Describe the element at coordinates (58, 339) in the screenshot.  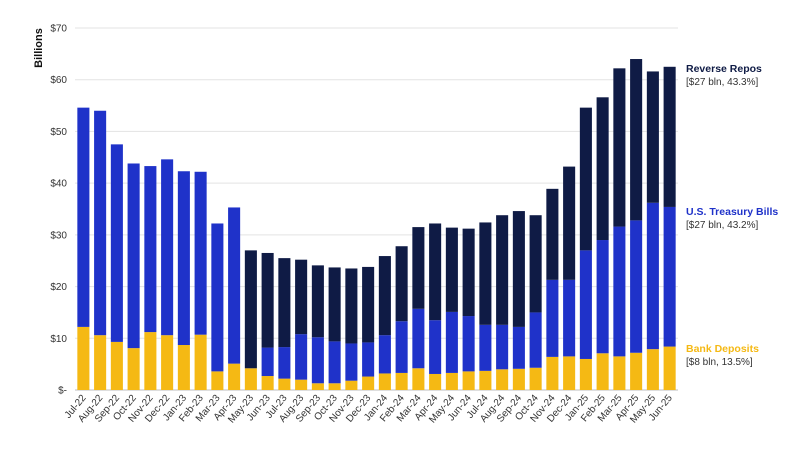
I see `y-tick-label: $10` at that location.